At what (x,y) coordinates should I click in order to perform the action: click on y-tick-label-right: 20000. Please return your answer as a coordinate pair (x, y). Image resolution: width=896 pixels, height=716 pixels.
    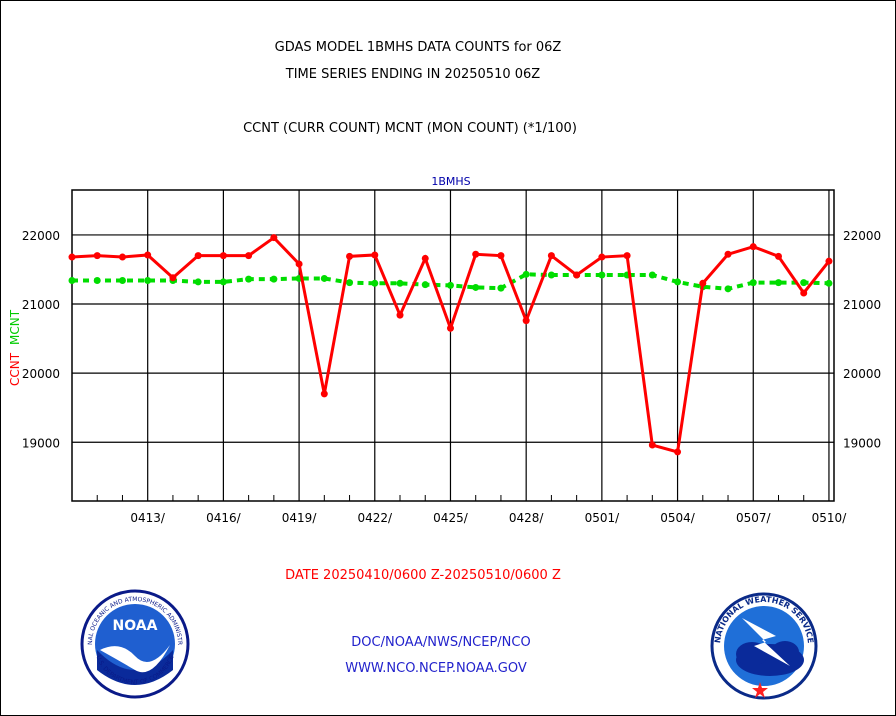
    Looking at the image, I should click on (862, 374).